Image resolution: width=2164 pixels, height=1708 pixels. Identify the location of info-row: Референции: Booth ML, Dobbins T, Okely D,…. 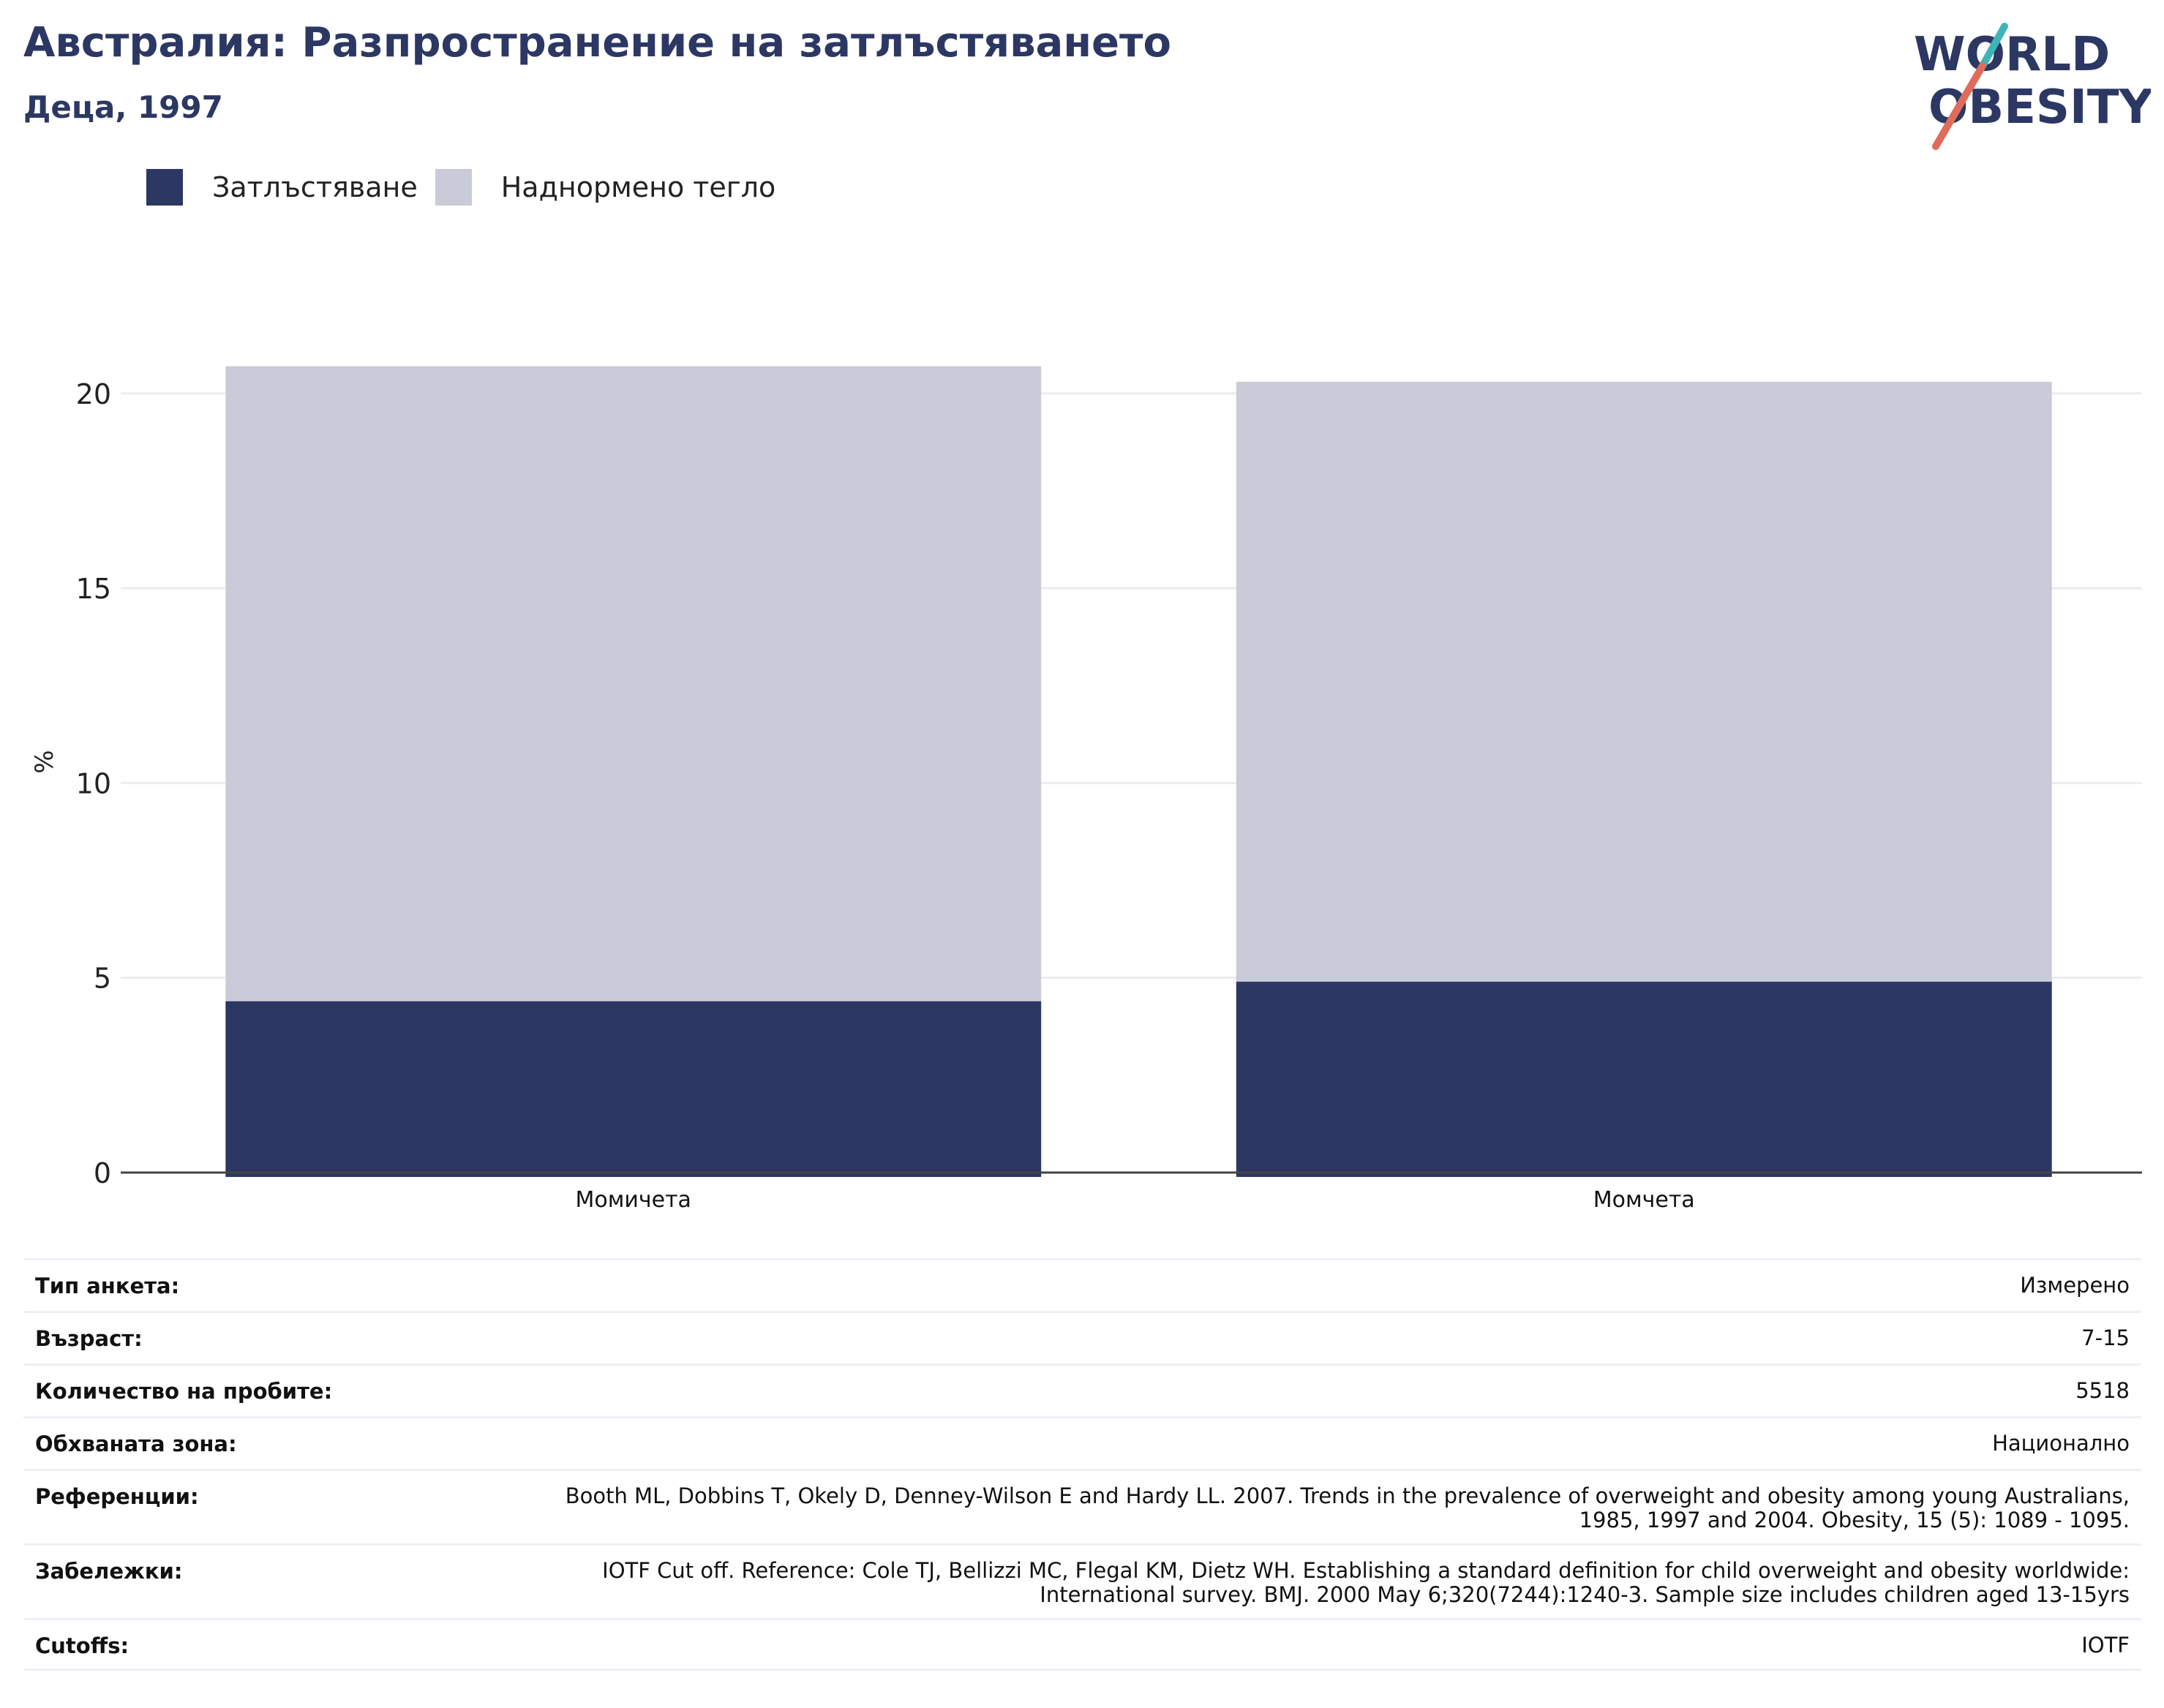
(1082, 1506).